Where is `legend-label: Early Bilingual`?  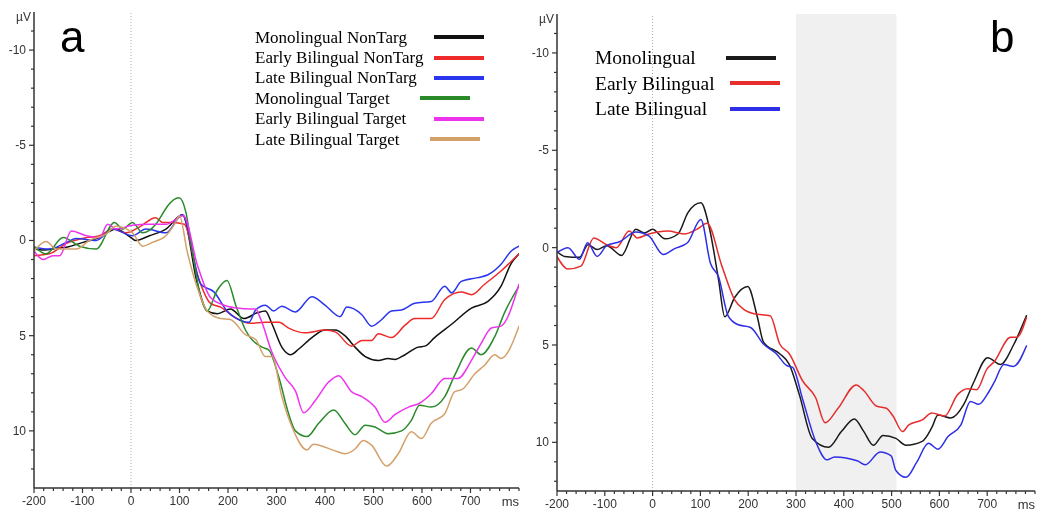 legend-label: Early Bilingual is located at coordinates (655, 83).